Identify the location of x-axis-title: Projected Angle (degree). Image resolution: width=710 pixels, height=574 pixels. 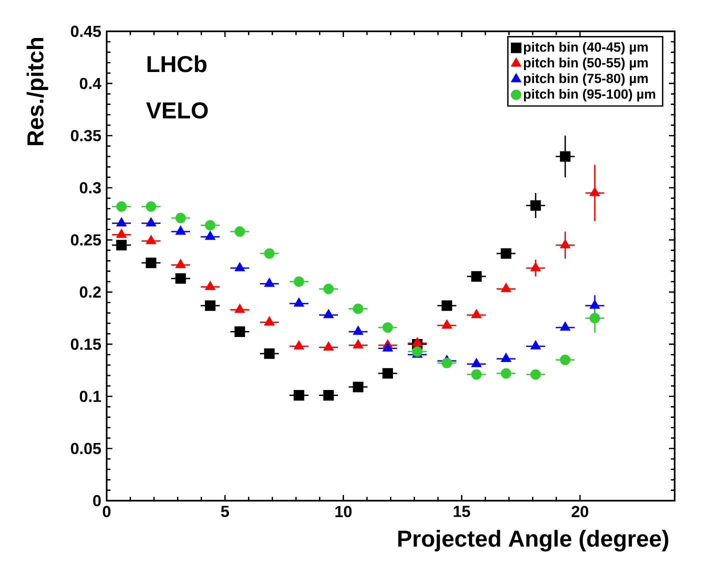
(533, 541).